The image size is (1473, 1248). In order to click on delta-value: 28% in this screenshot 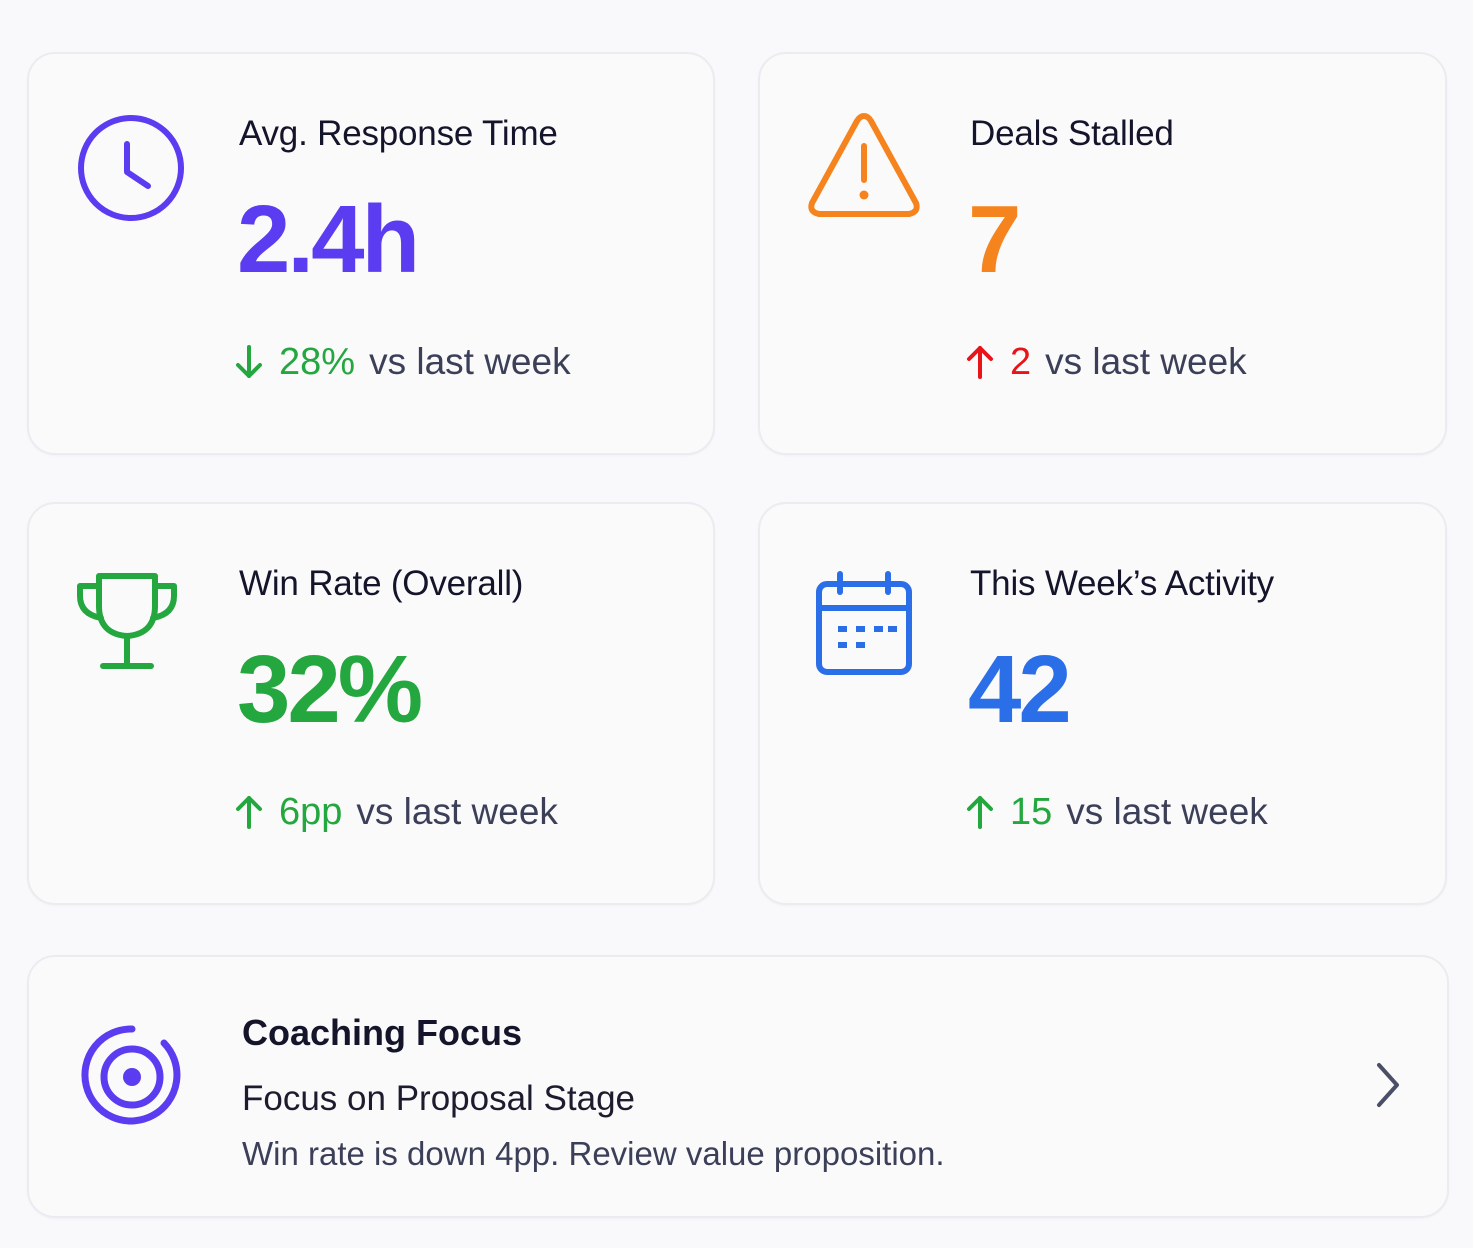, I will do `click(317, 361)`.